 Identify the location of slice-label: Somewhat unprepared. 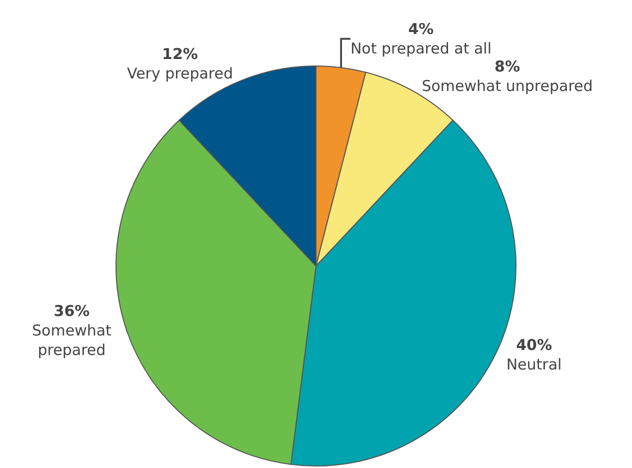
(507, 86).